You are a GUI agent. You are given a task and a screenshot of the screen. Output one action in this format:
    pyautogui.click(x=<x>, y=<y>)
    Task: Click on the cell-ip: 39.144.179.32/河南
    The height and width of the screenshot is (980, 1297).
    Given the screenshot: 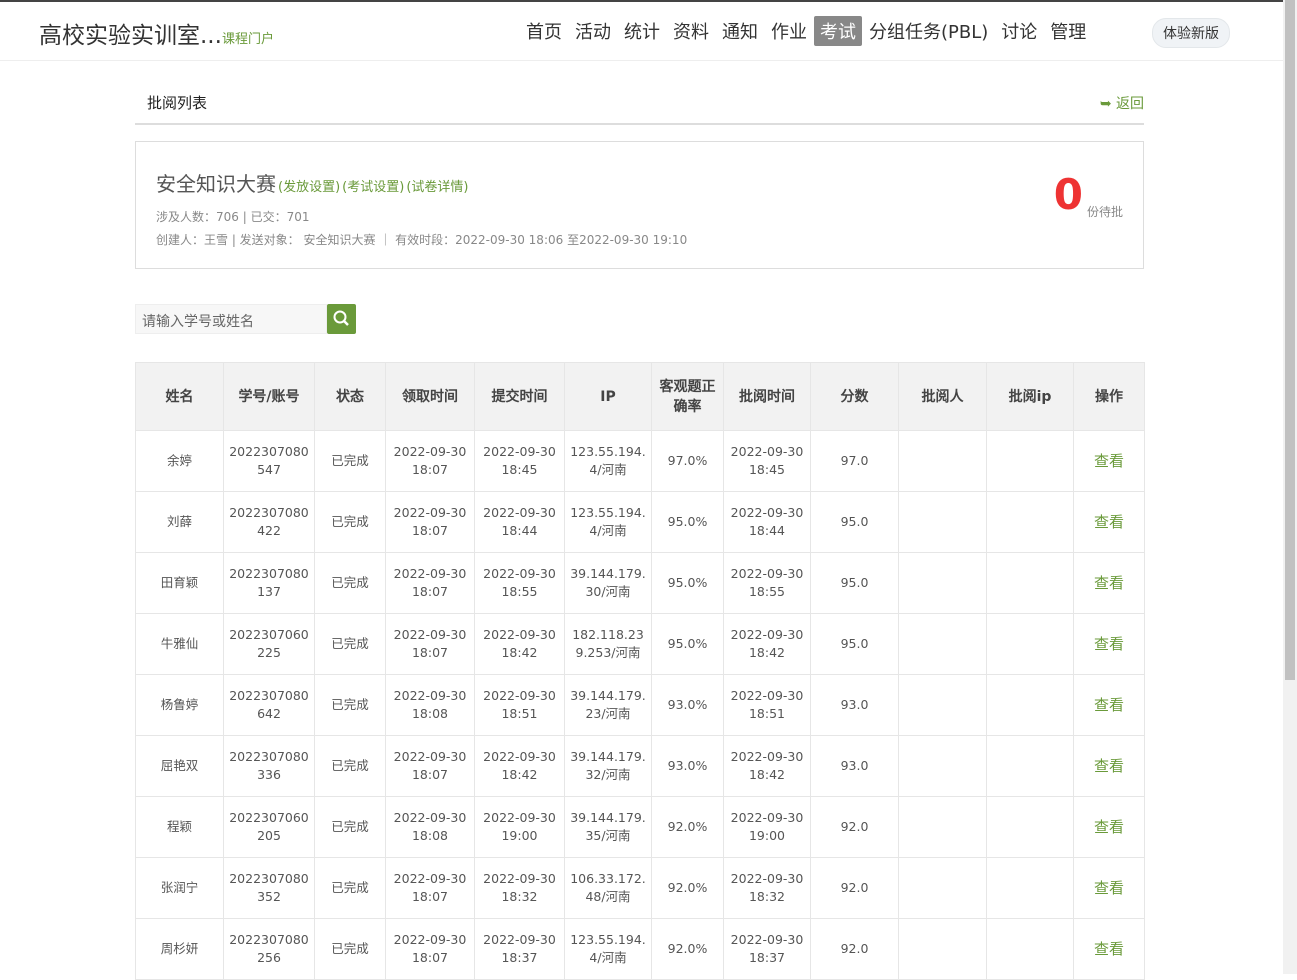 What is the action you would take?
    pyautogui.click(x=608, y=766)
    